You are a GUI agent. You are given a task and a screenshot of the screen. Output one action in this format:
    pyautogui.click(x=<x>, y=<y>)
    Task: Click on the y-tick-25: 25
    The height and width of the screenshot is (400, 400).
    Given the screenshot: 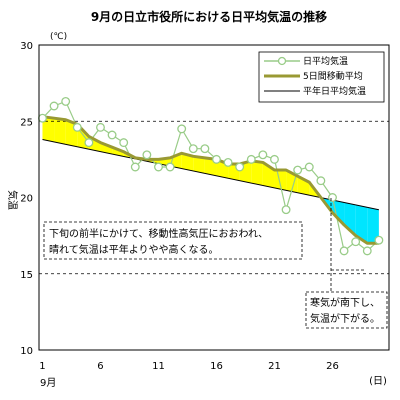 What is the action you would take?
    pyautogui.click(x=26, y=122)
    